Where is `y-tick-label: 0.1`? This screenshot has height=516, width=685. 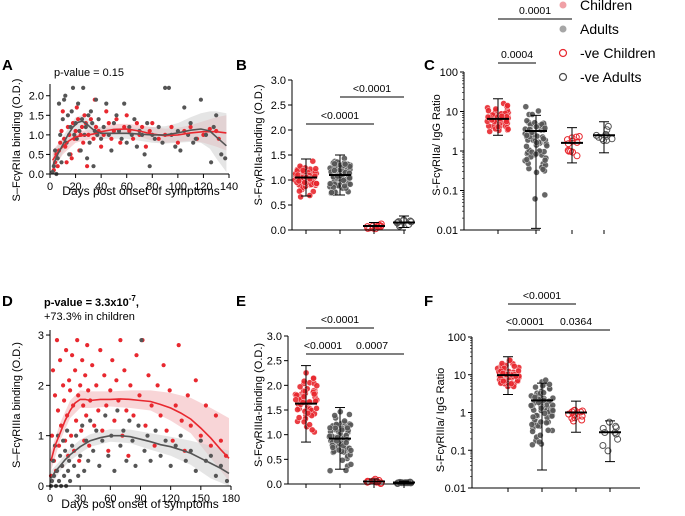 y-tick-label: 0.1 is located at coordinates (458, 451).